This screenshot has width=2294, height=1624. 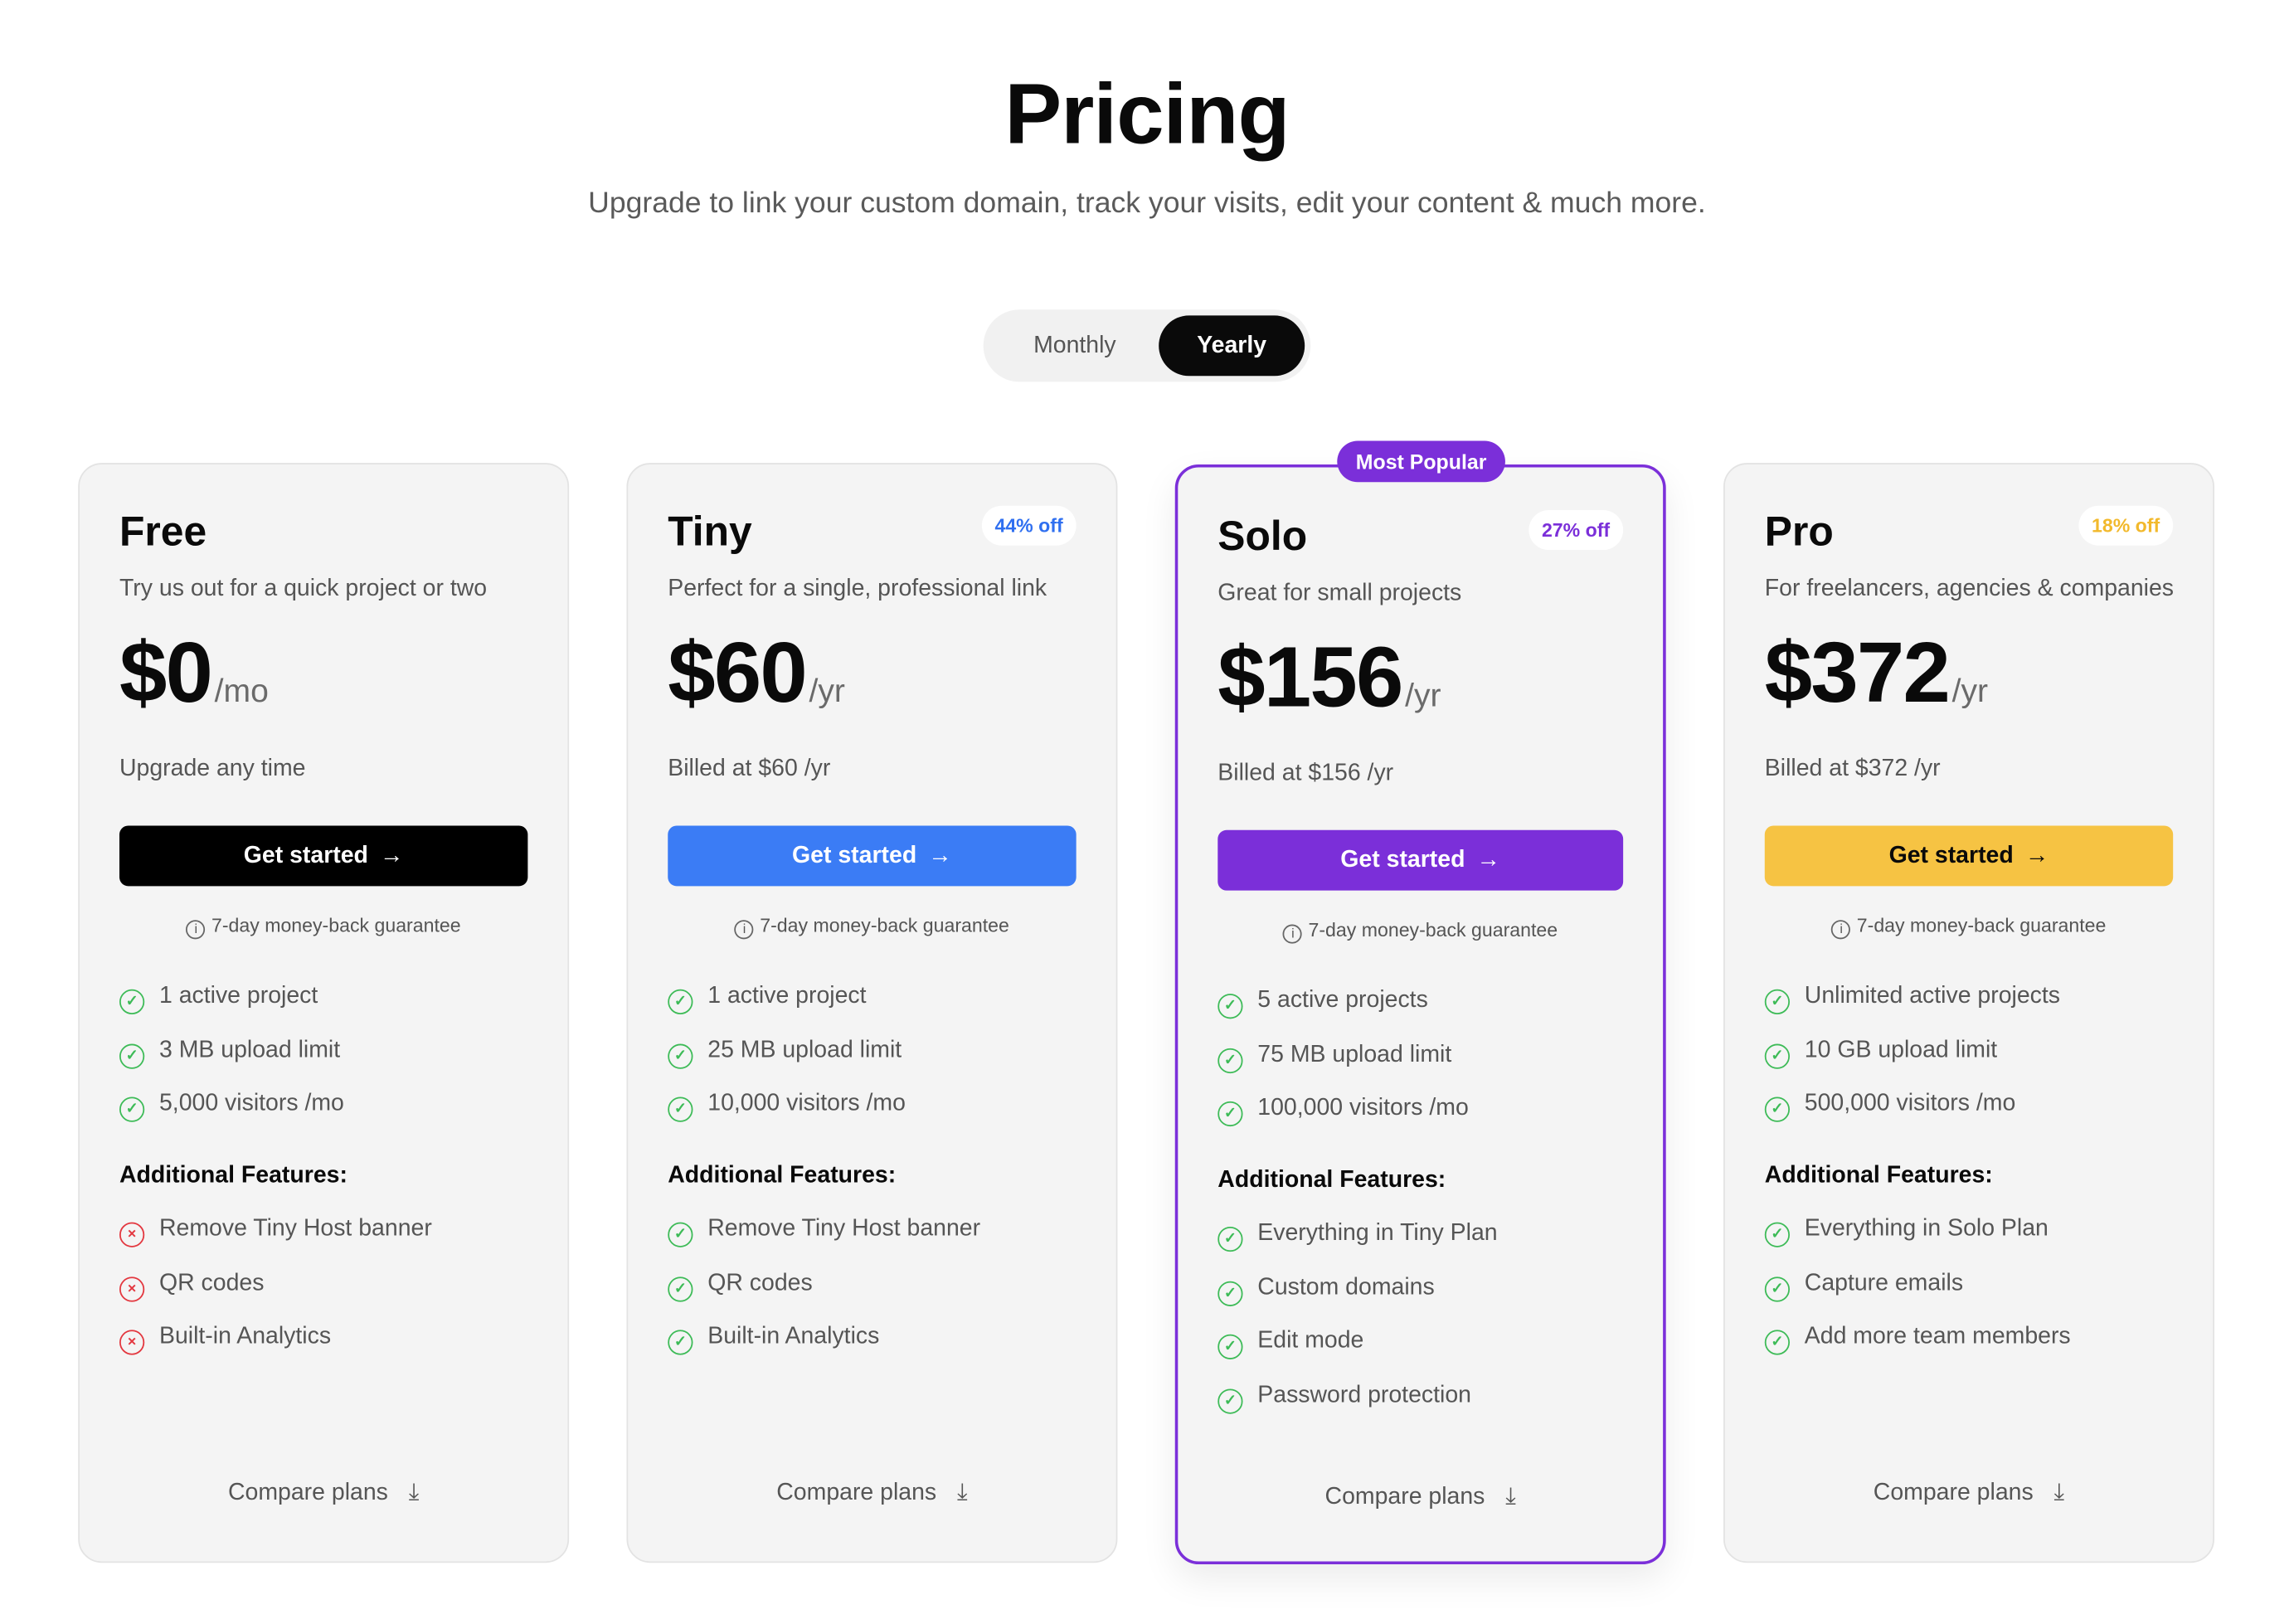 What do you see at coordinates (245, 1336) in the screenshot?
I see `feature-label: Built-in Analytics` at bounding box center [245, 1336].